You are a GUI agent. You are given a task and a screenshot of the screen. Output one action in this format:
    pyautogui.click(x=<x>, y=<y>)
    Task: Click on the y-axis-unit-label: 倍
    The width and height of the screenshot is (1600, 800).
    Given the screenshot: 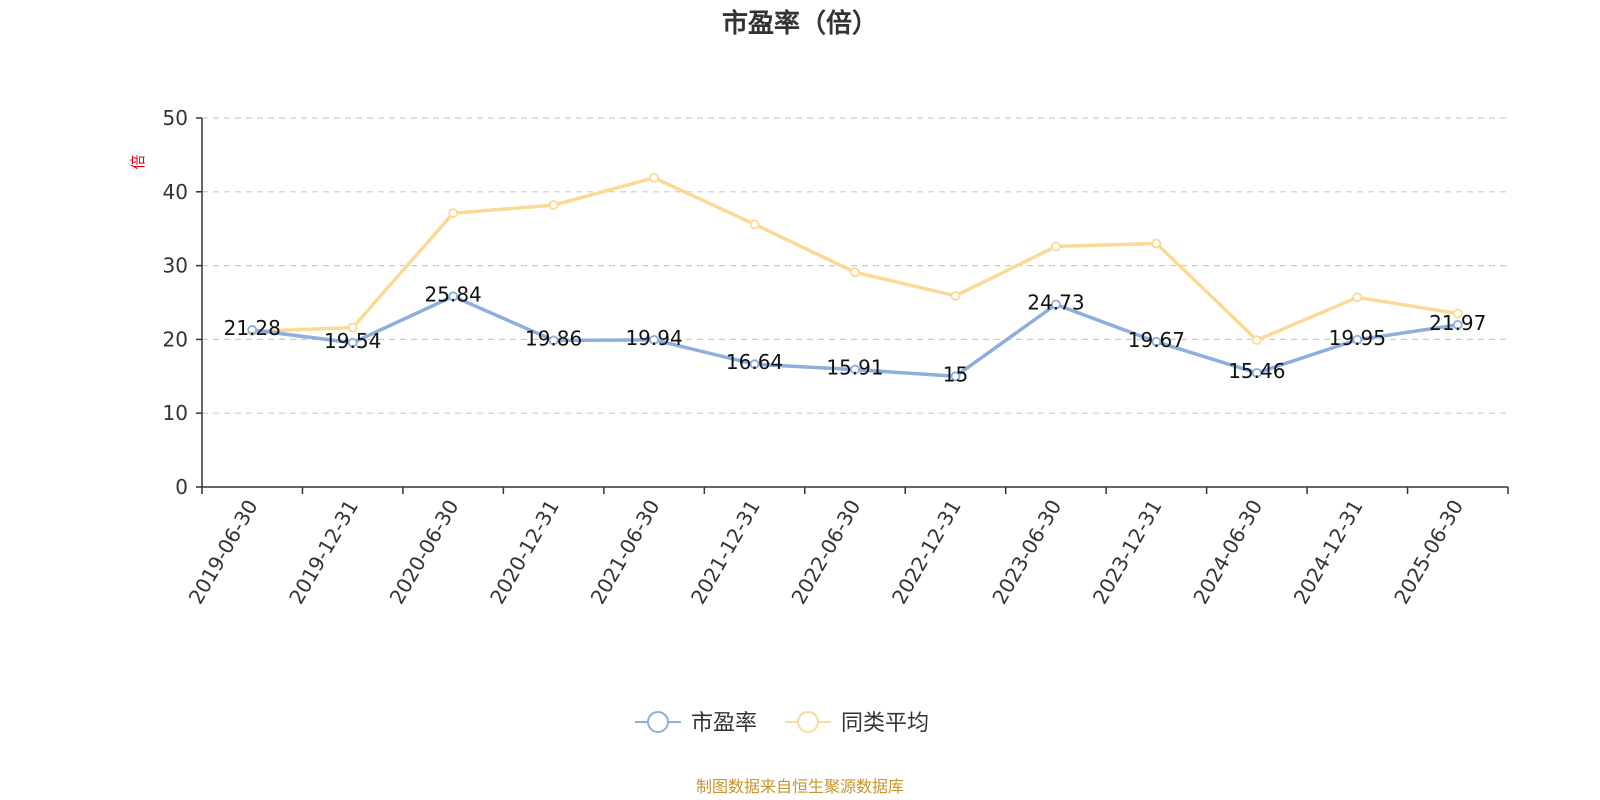 What is the action you would take?
    pyautogui.click(x=138, y=161)
    